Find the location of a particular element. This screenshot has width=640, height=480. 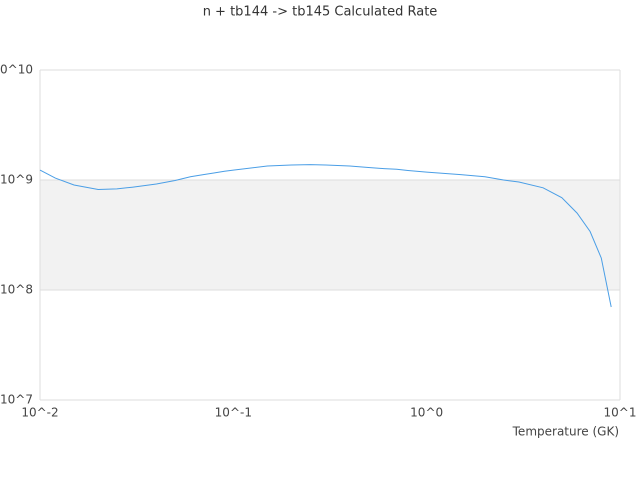

x-tick-label: 10^-2 is located at coordinates (39, 413).